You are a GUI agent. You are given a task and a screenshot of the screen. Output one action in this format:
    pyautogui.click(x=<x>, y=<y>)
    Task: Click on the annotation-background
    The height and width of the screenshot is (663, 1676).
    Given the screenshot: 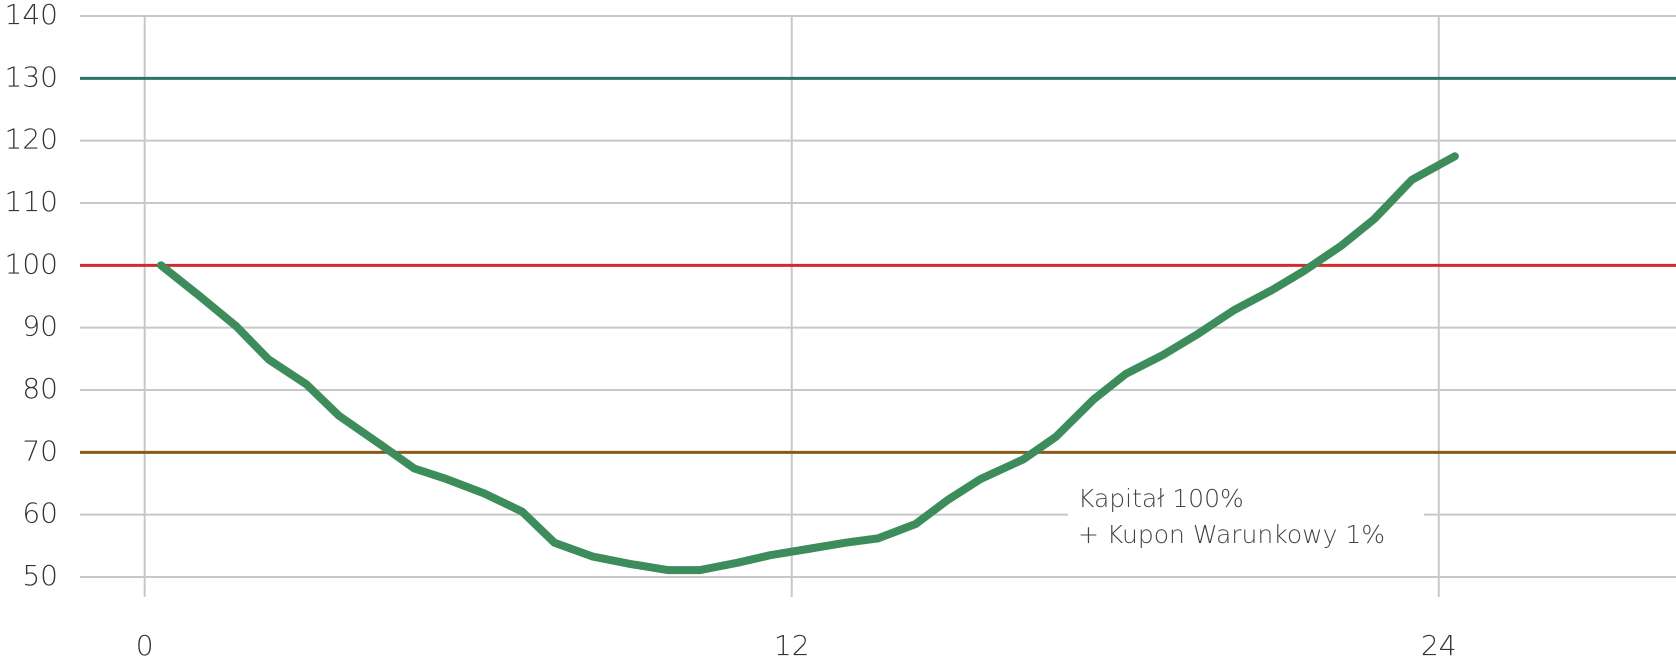 What is the action you would take?
    pyautogui.click(x=1246, y=518)
    